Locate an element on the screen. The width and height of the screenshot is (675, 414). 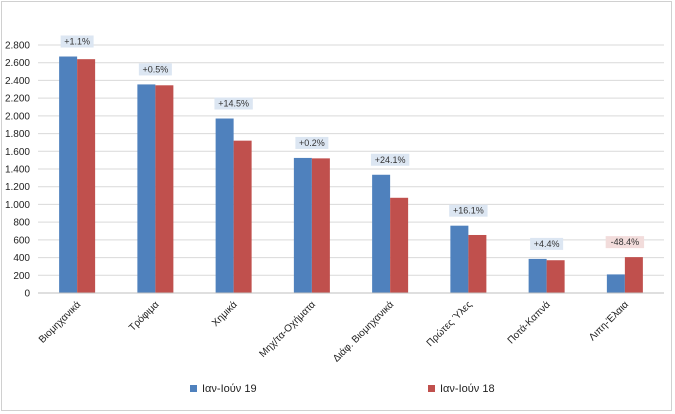
annotation-label: +14.5% is located at coordinates (233, 104).